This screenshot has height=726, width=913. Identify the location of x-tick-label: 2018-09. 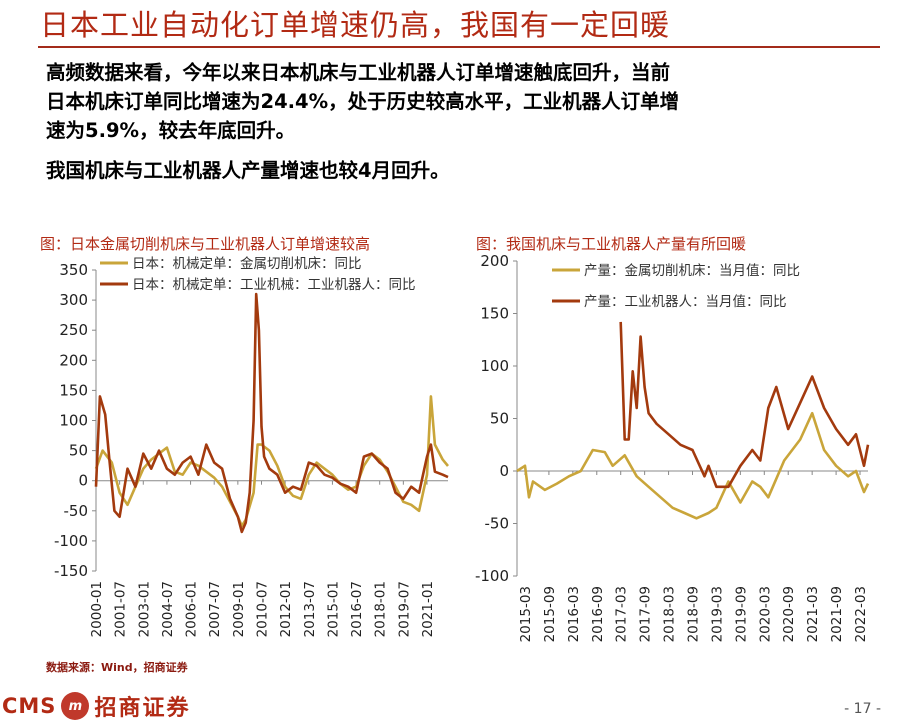
(694, 614).